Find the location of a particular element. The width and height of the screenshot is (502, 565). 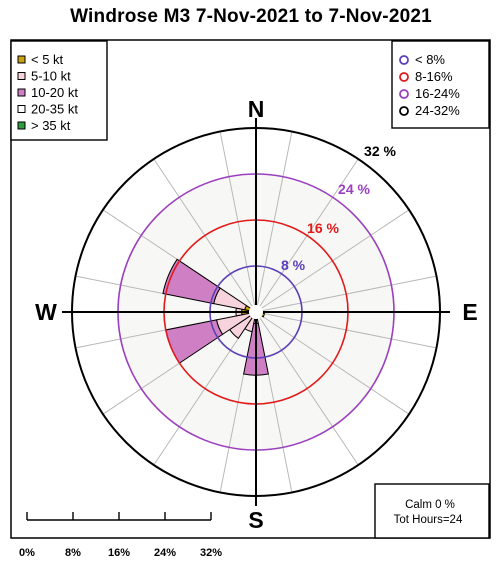

chart-title: Windrose M3 7-Nov-2021 to 7-Nov-2021 is located at coordinates (251, 16).